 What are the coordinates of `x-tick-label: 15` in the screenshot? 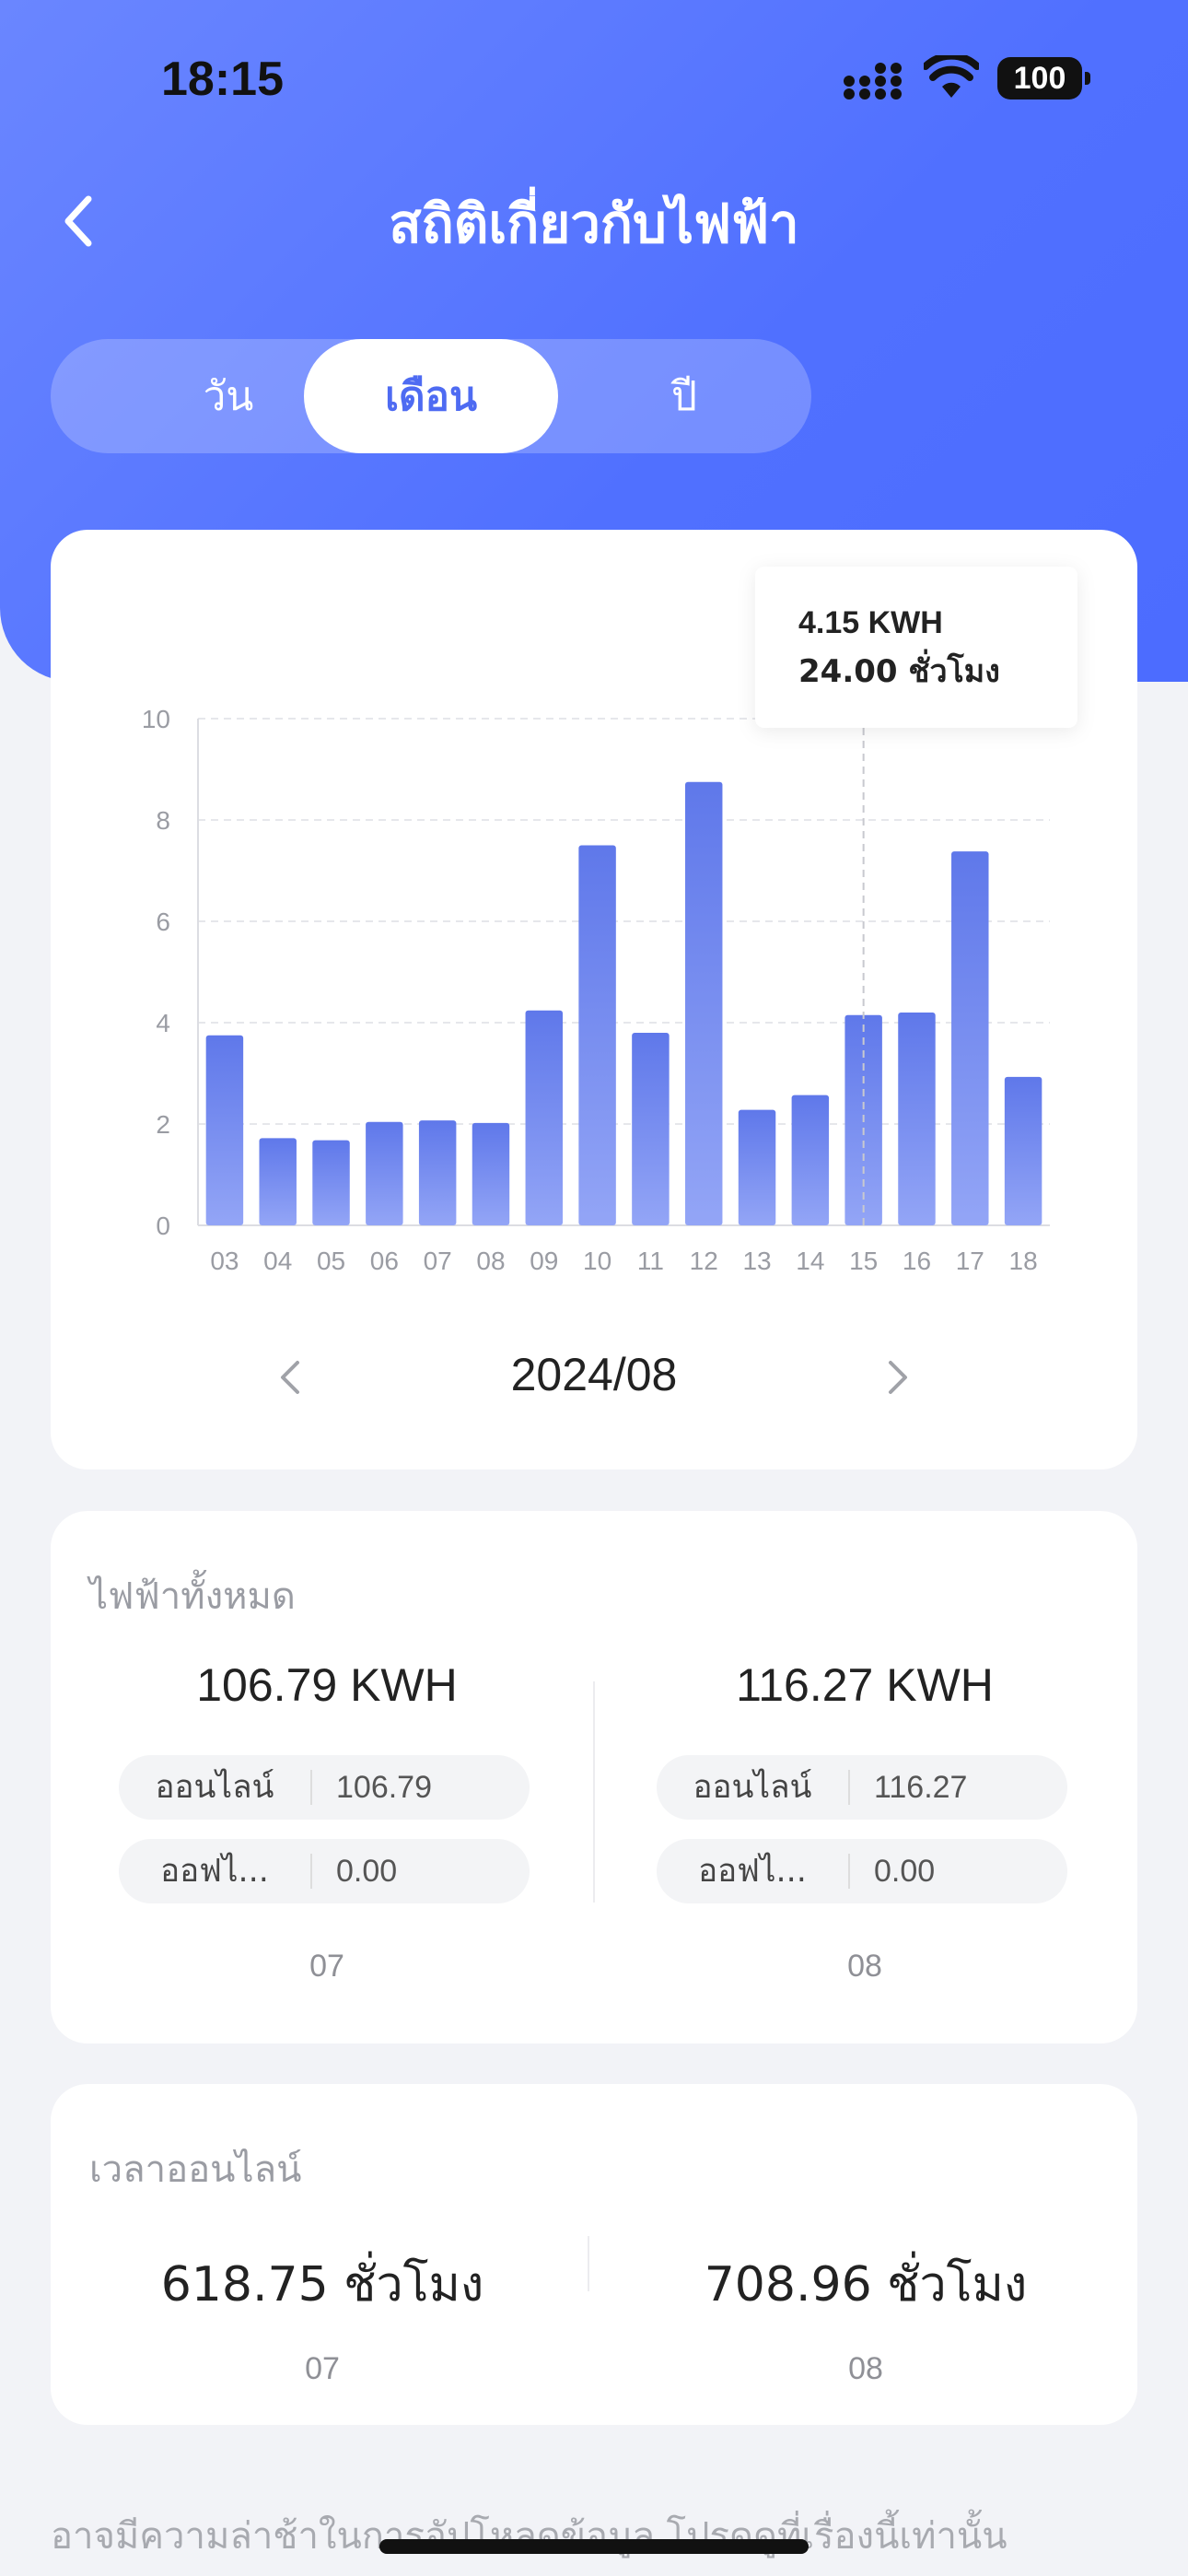 It's located at (863, 1261).